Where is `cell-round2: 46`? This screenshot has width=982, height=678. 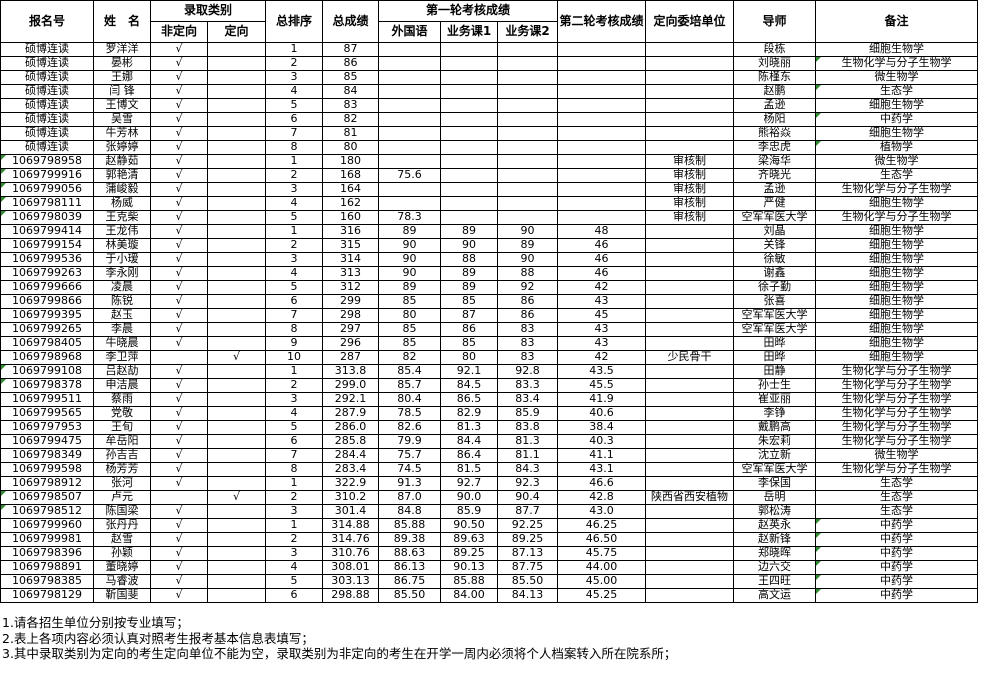
cell-round2: 46 is located at coordinates (601, 259).